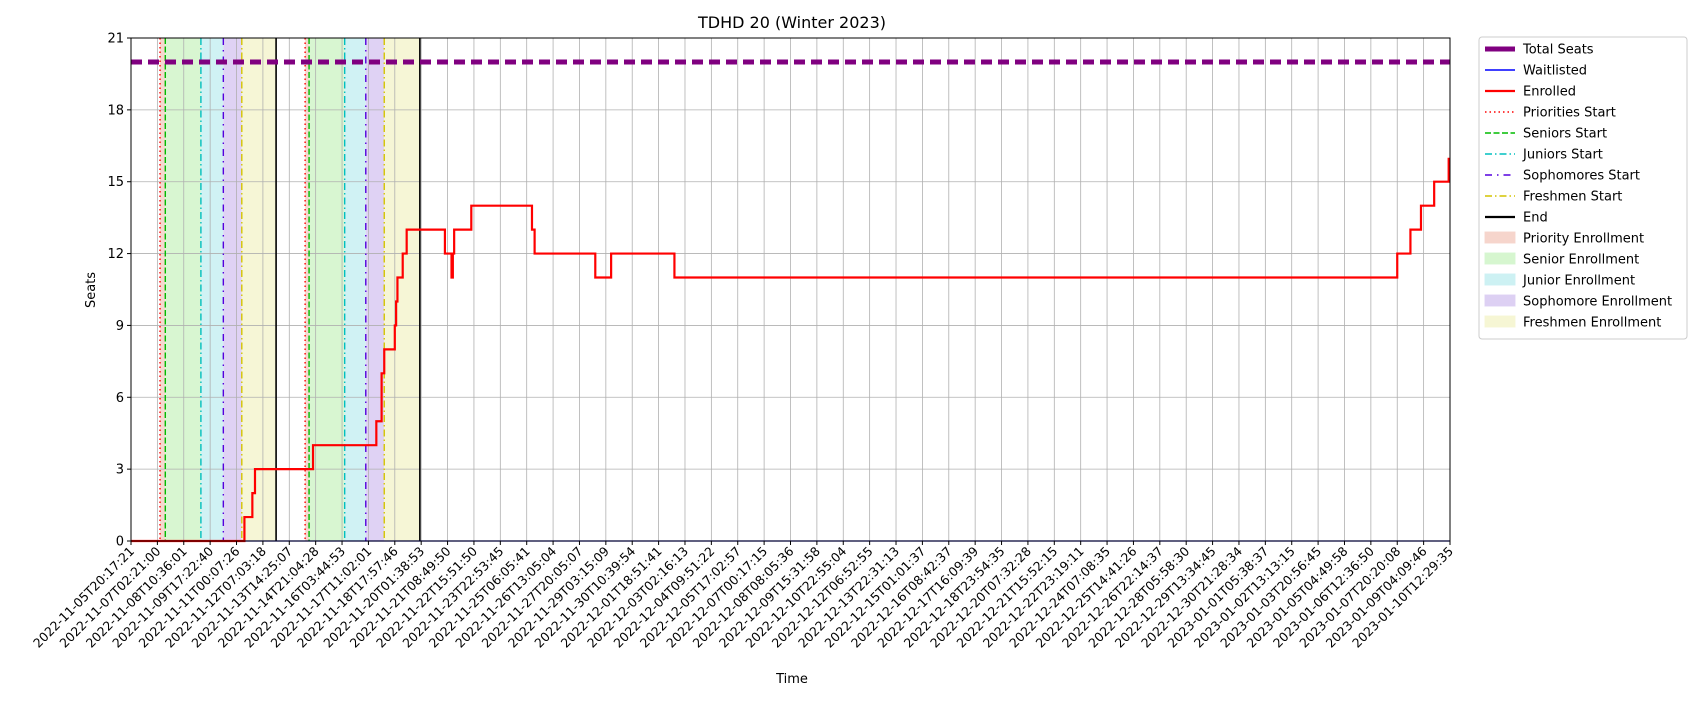 This screenshot has width=1700, height=704. I want to click on legend-label: Juniors Start, so click(1562, 155).